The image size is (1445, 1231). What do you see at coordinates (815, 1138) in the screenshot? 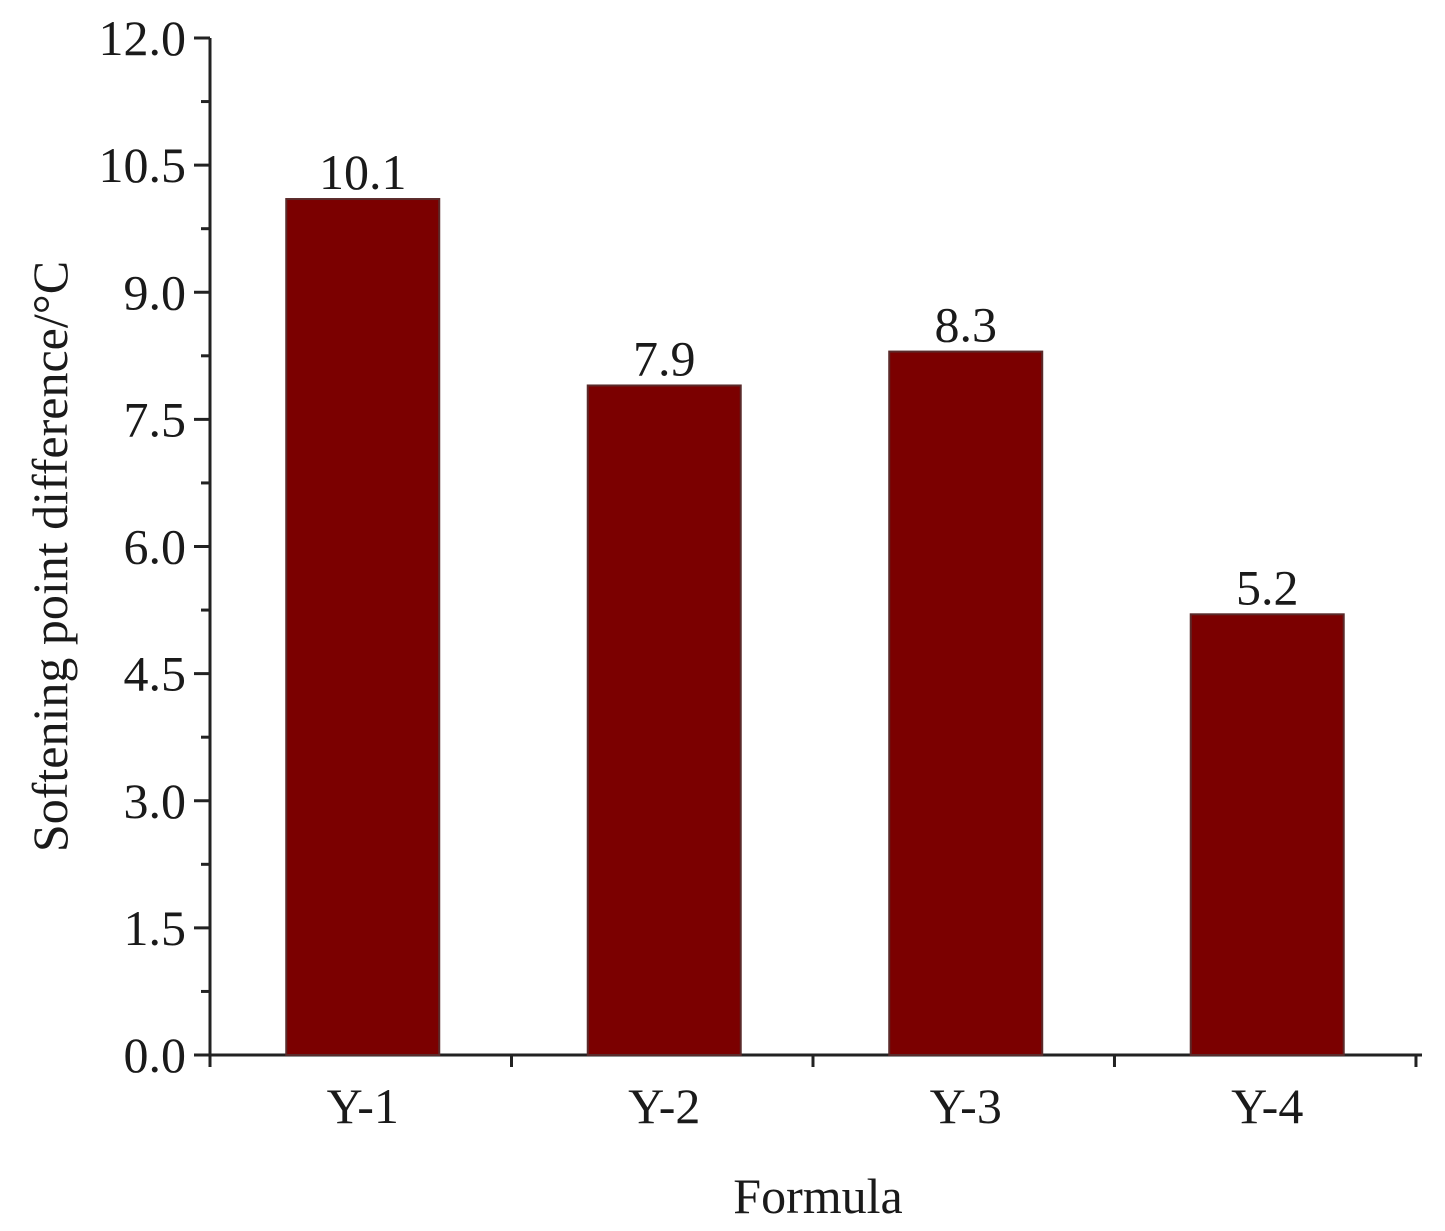
I see `x-axis: Y-1 Y-2 Y-3 Y-4 Formula` at bounding box center [815, 1138].